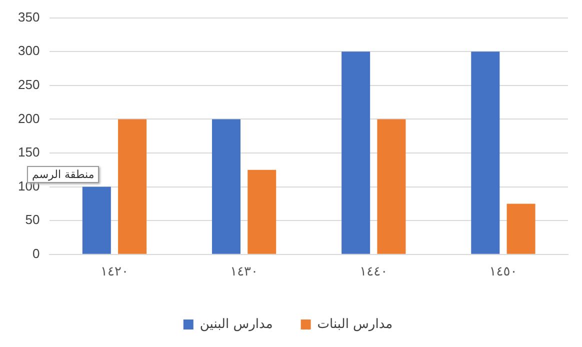 The height and width of the screenshot is (347, 582). What do you see at coordinates (29, 50) in the screenshot?
I see `y-tick-label: 300` at bounding box center [29, 50].